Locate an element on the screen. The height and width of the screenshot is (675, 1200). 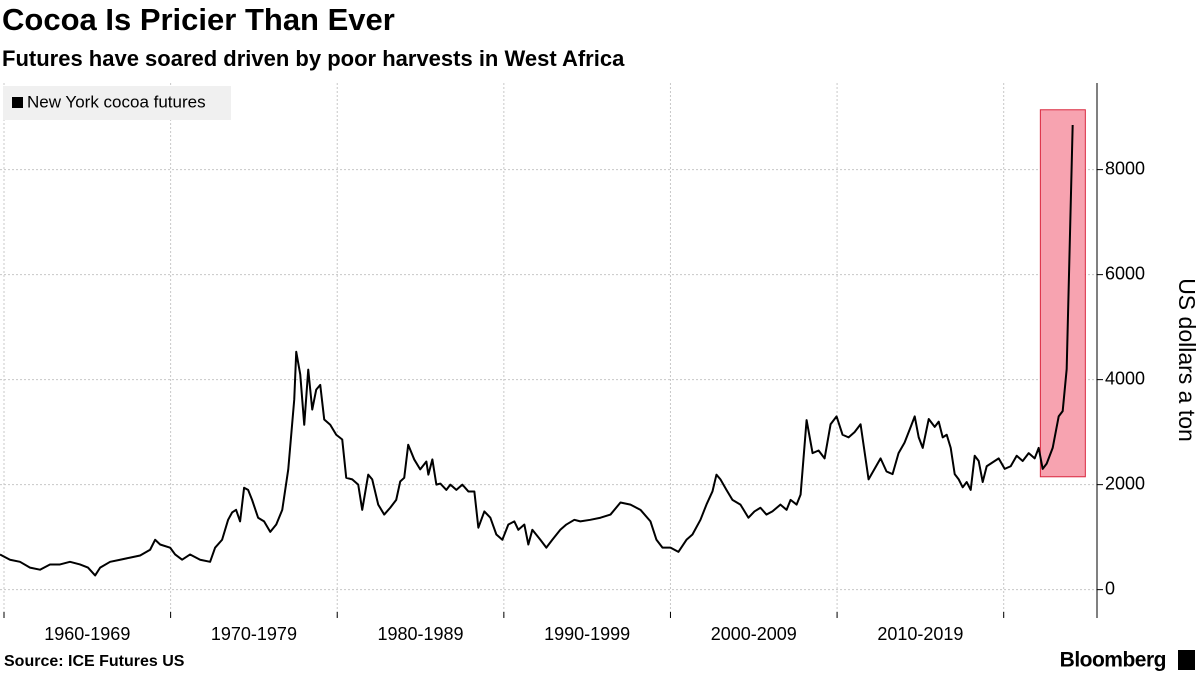
y-tick-label: 4000 is located at coordinates (1125, 378).